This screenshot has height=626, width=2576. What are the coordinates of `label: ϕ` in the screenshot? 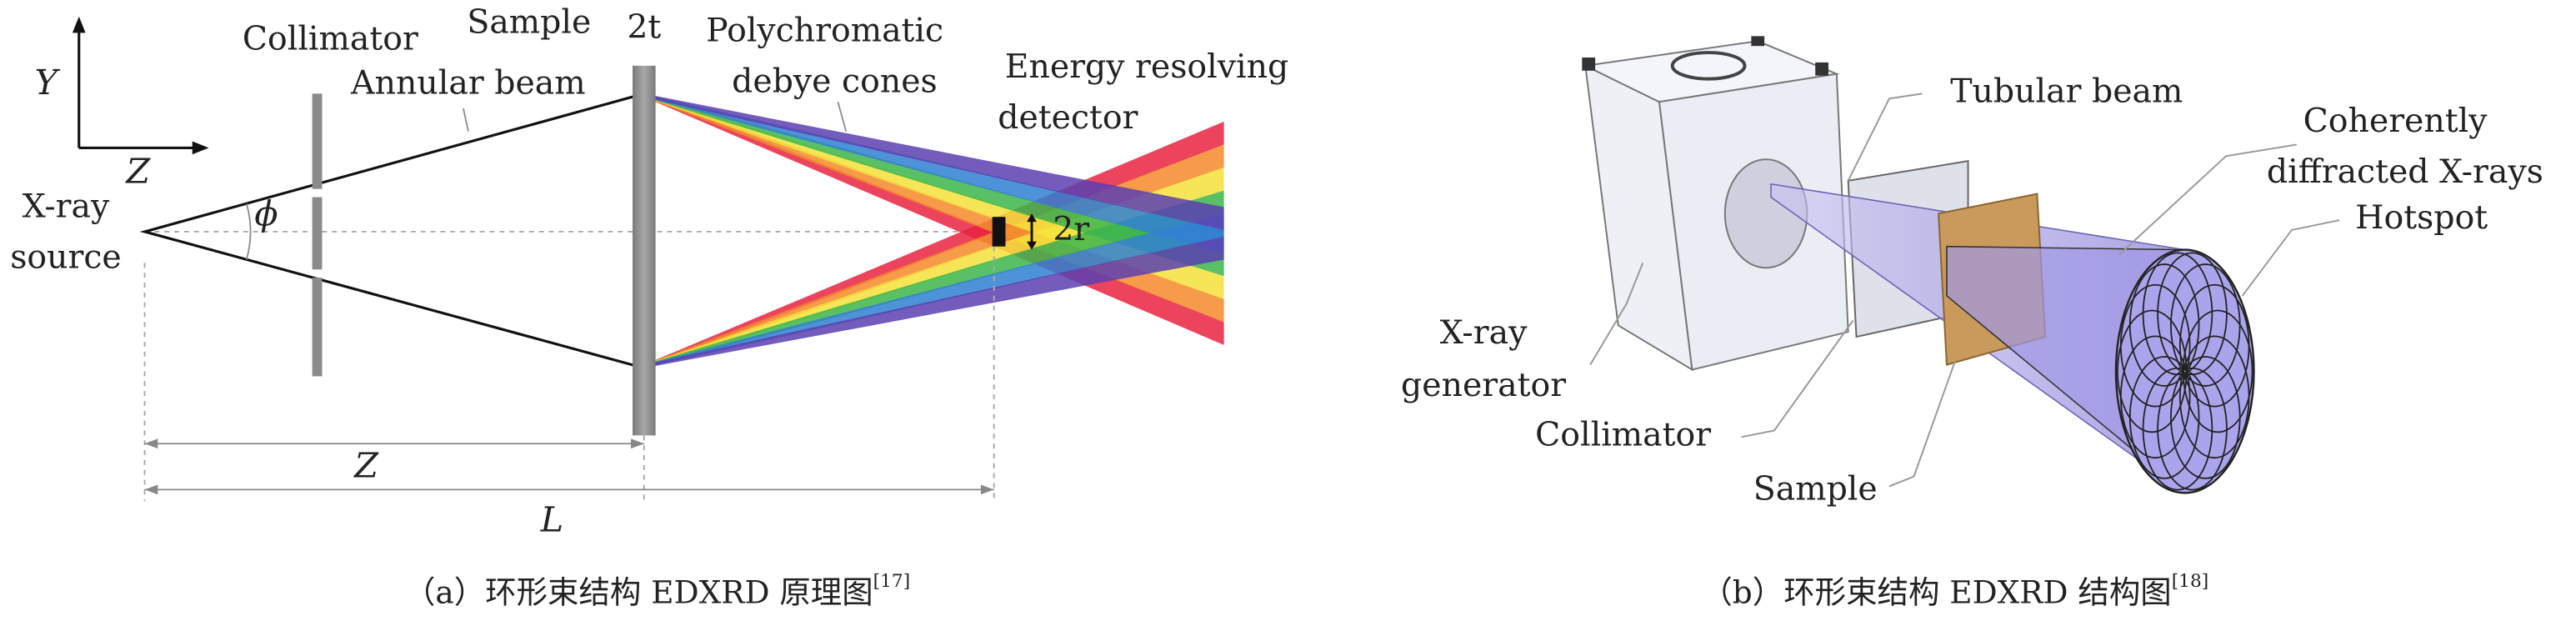 It's located at (266, 214).